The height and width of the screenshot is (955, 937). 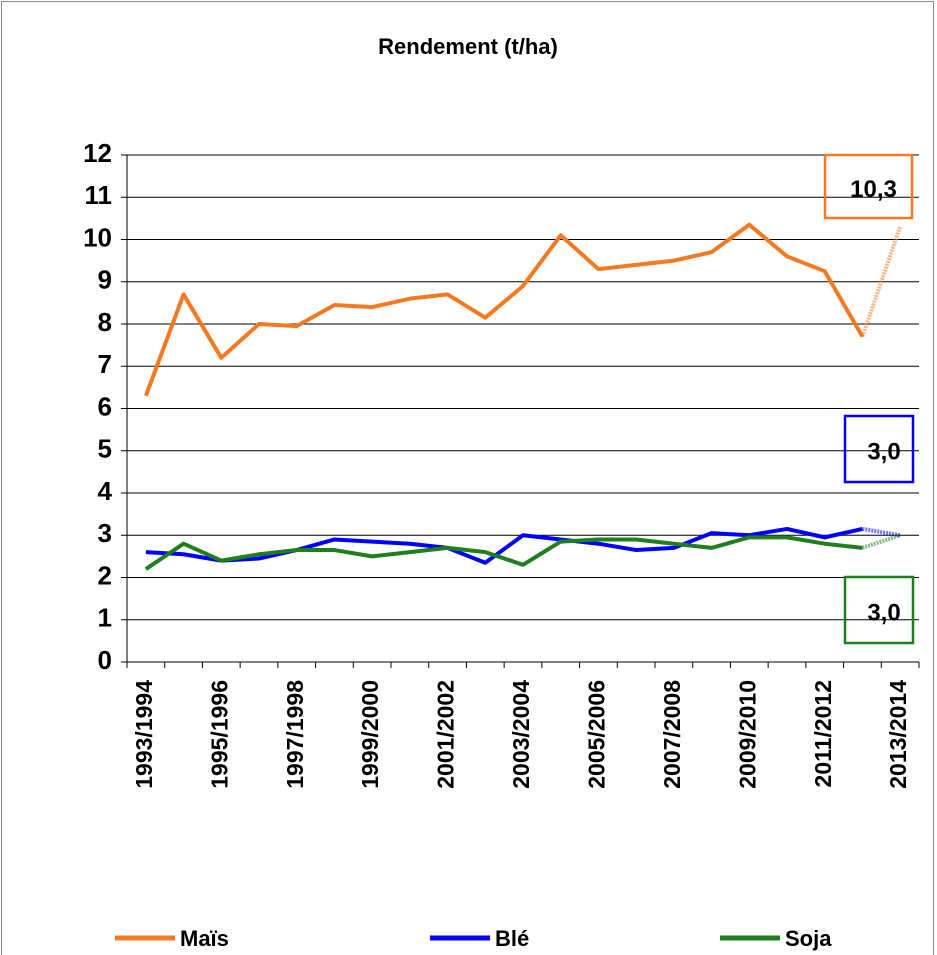 What do you see at coordinates (105, 491) in the screenshot?
I see `y-tick-label: 4` at bounding box center [105, 491].